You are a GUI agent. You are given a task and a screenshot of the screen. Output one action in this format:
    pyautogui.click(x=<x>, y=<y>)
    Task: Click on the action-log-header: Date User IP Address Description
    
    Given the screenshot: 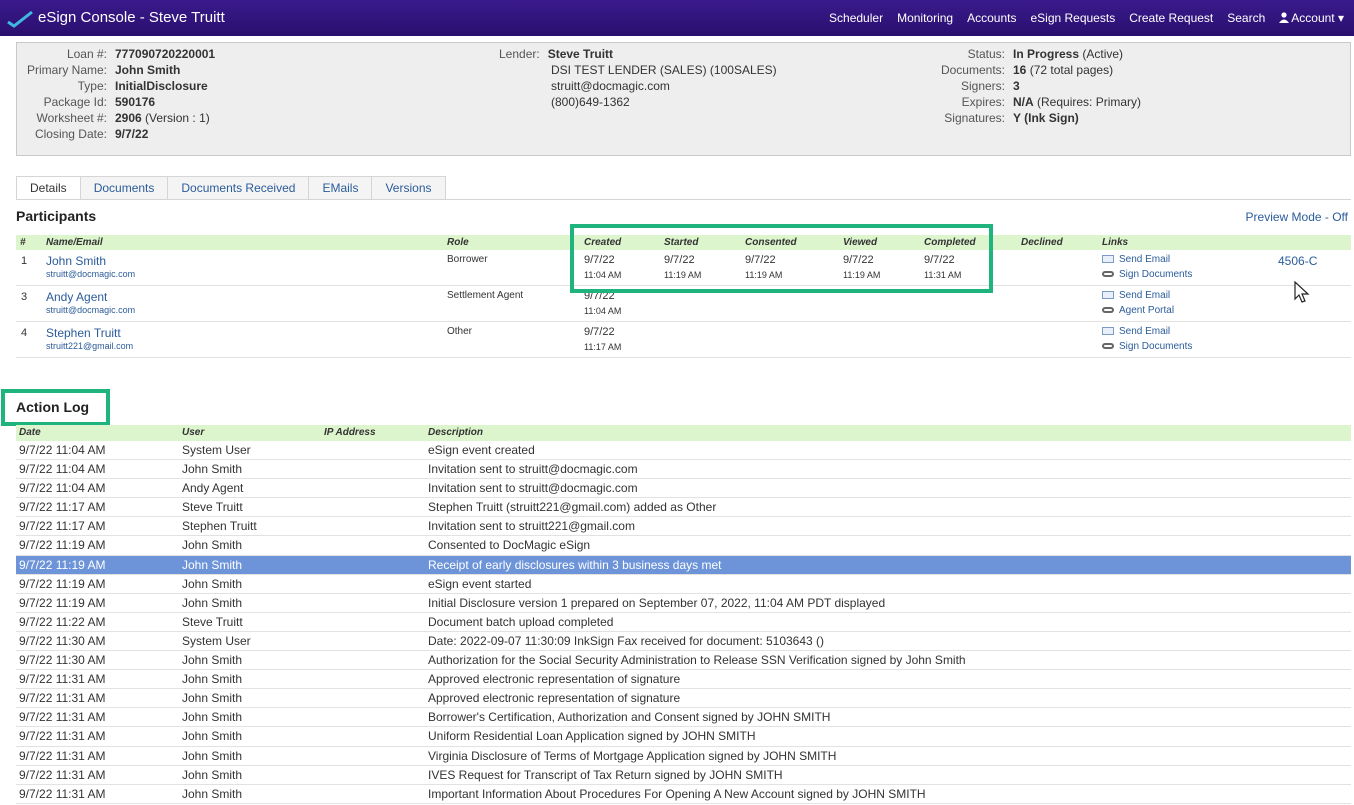 What is the action you would take?
    pyautogui.click(x=683, y=433)
    